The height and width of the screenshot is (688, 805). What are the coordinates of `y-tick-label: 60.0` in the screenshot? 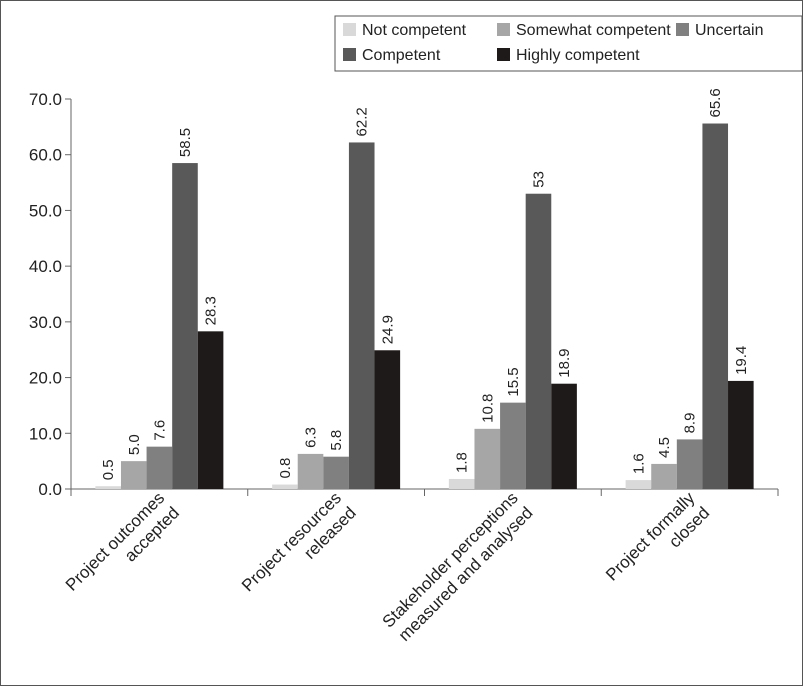 It's located at (45, 155).